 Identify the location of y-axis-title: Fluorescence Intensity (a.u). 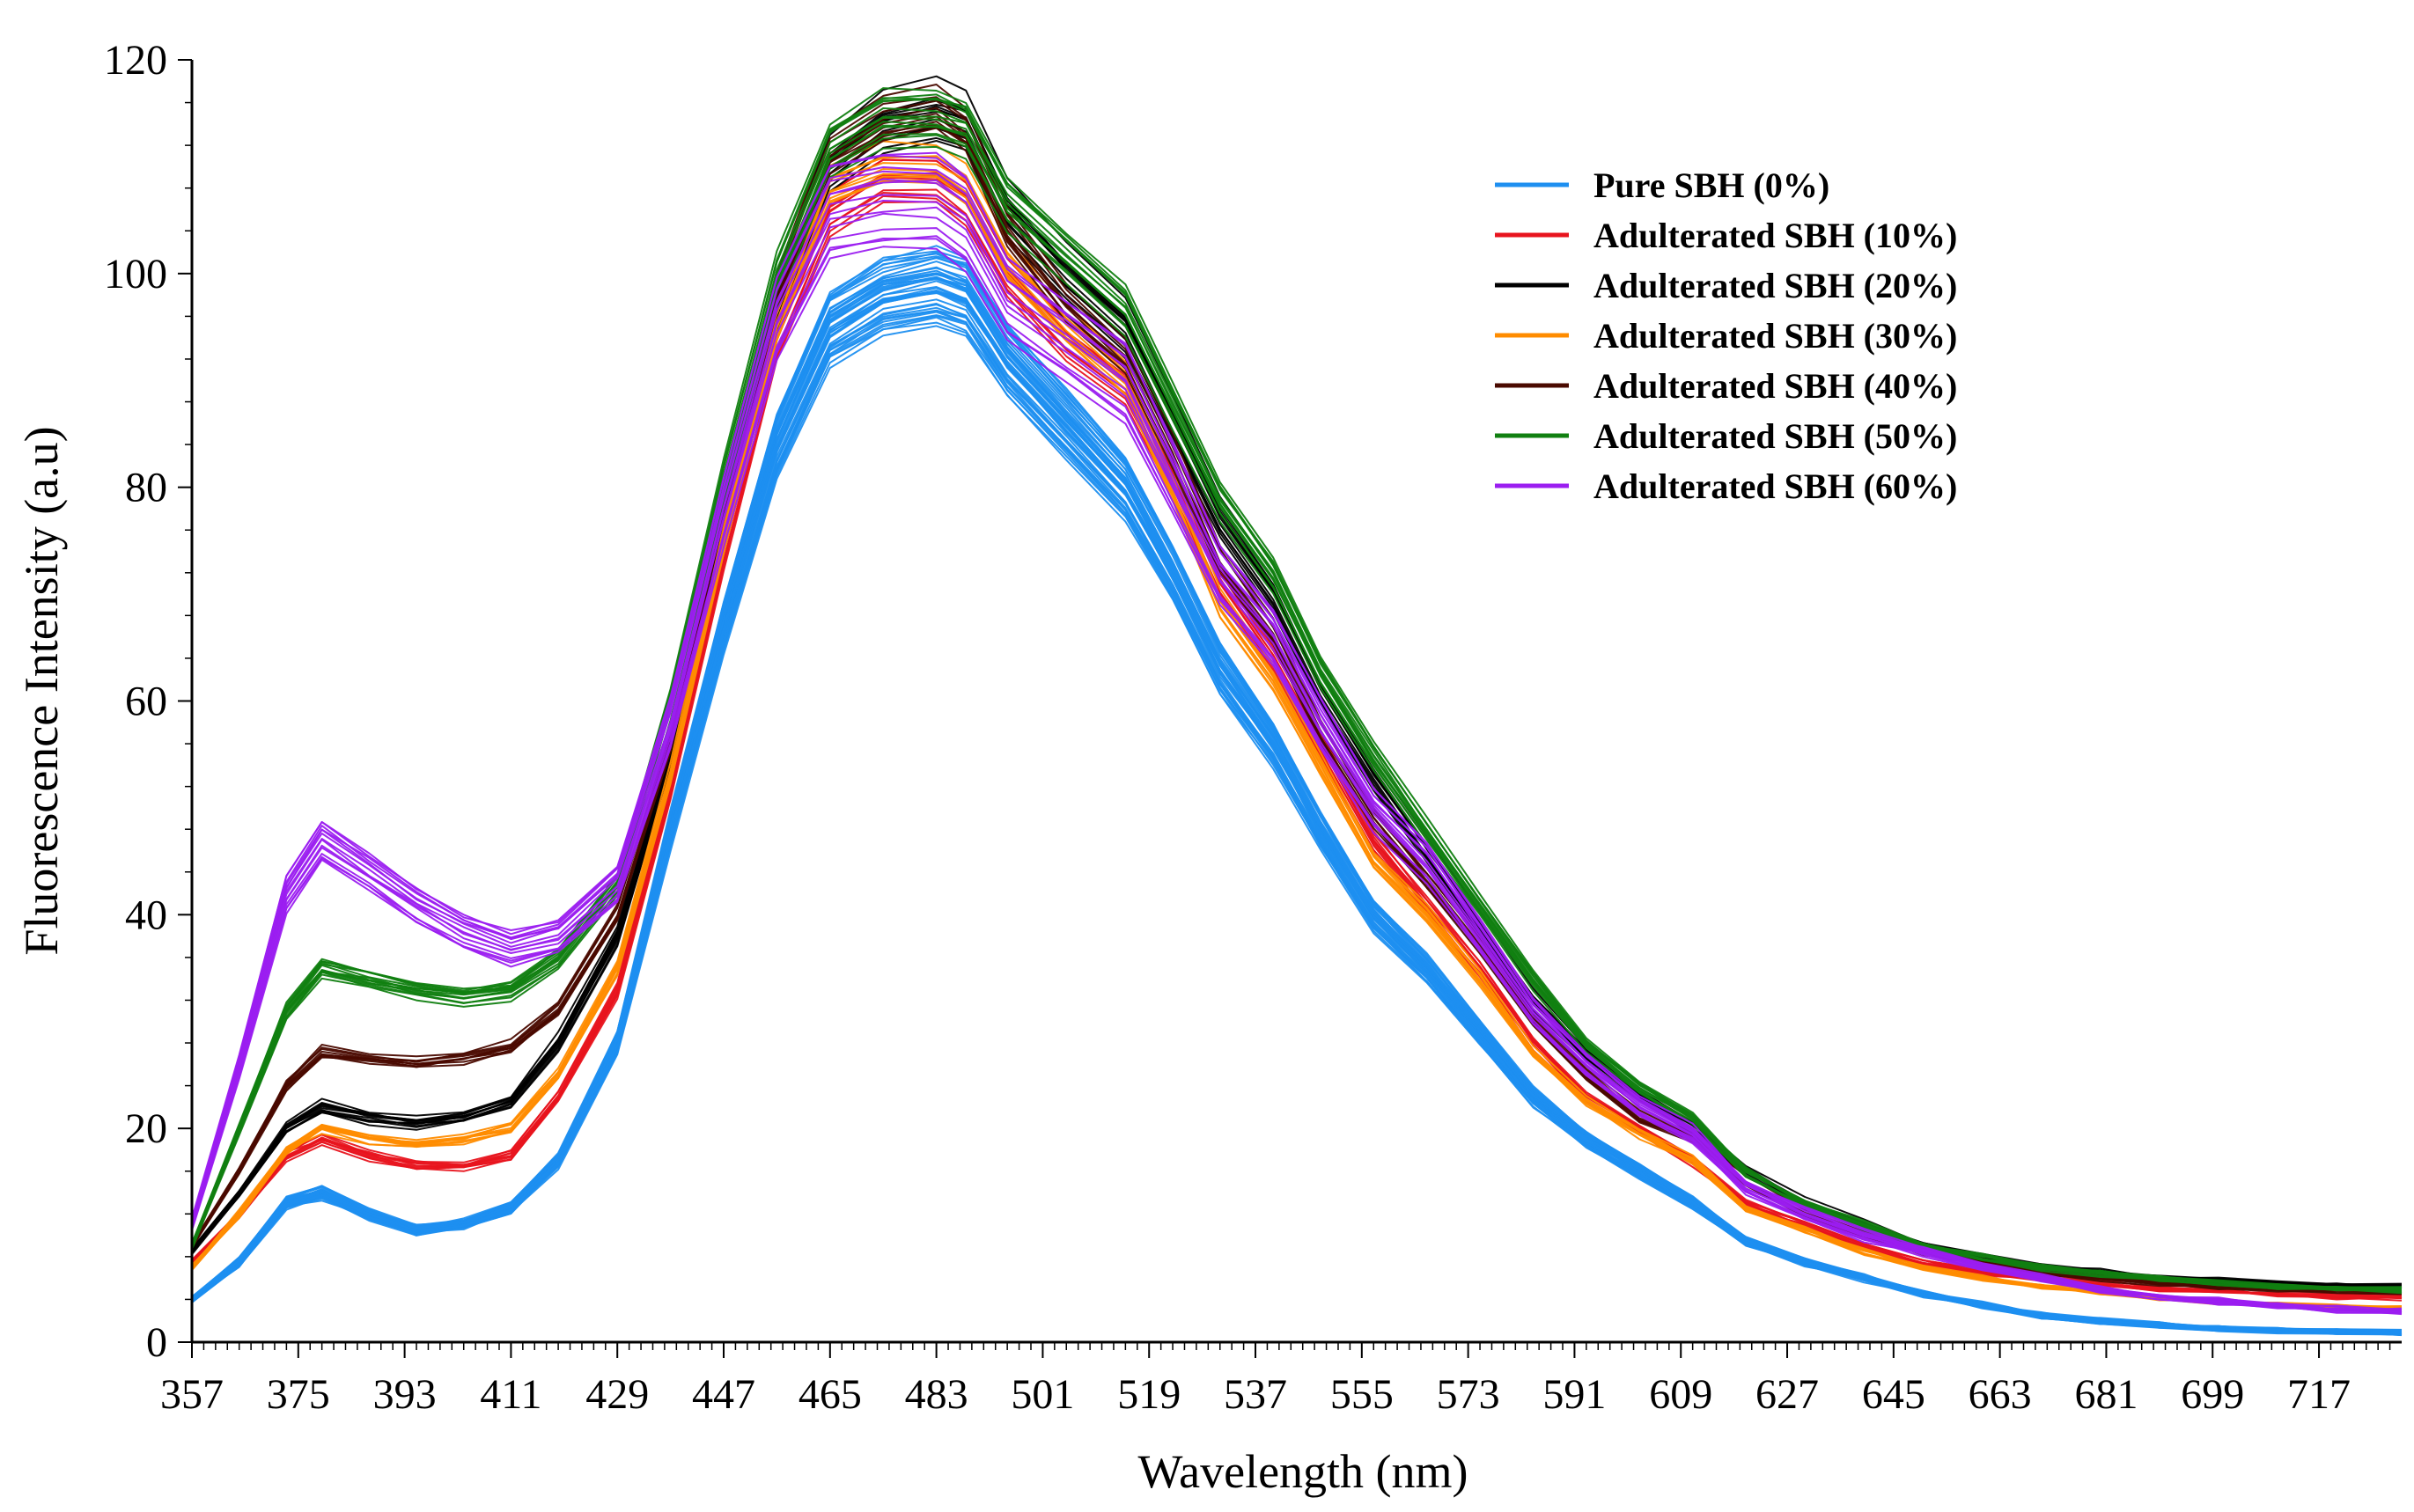
(41, 691).